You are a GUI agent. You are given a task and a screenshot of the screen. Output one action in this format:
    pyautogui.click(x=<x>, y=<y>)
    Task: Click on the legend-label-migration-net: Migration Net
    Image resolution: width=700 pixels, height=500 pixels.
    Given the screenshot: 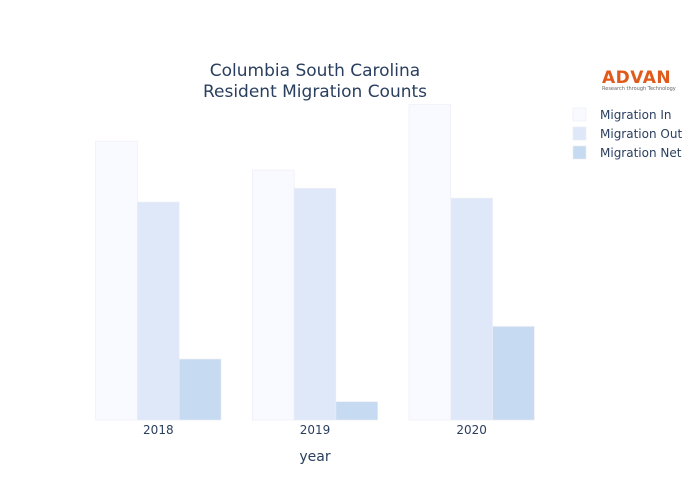 What is the action you would take?
    pyautogui.click(x=641, y=153)
    